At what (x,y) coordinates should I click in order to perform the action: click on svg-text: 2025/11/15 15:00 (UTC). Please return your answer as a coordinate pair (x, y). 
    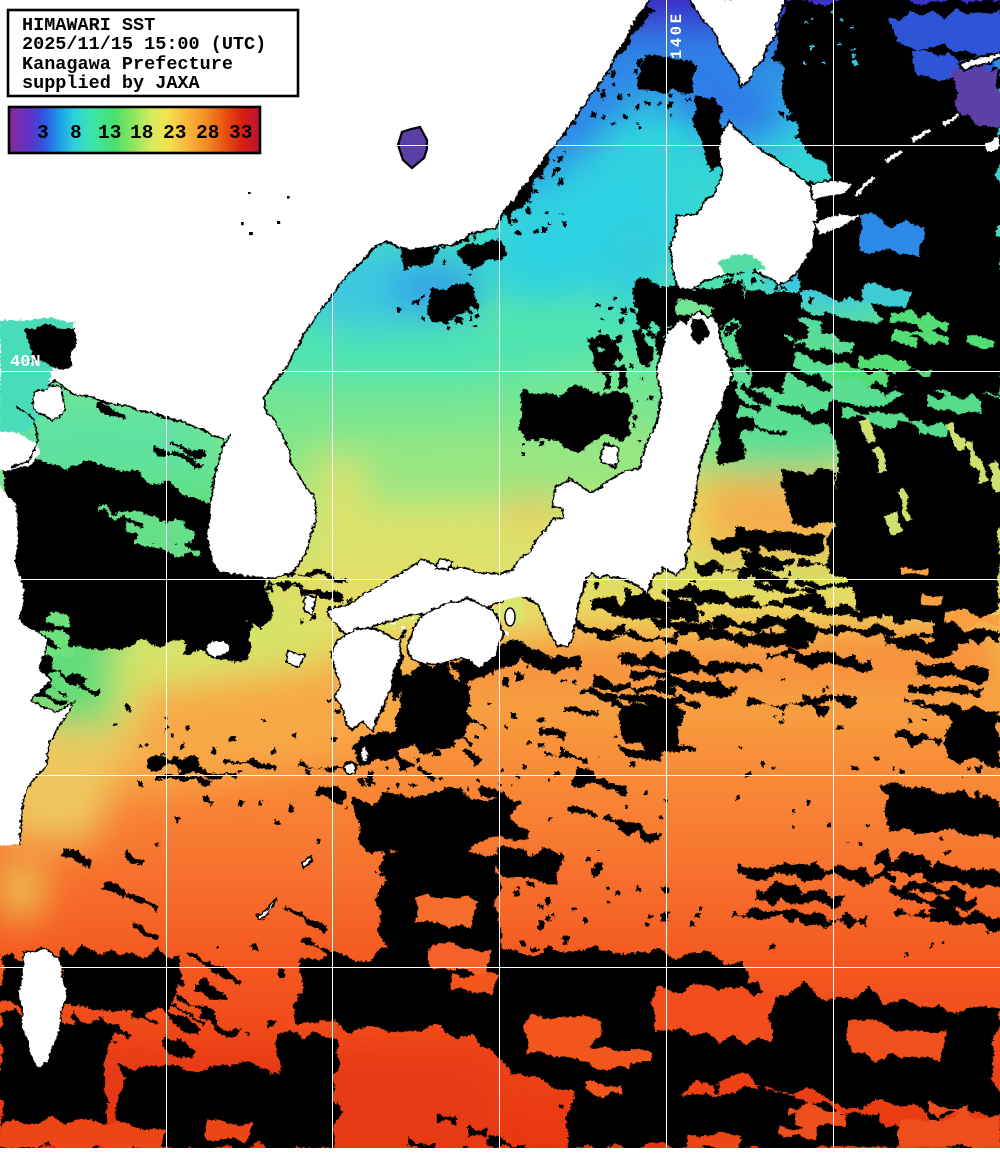
    Looking at the image, I should click on (144, 44).